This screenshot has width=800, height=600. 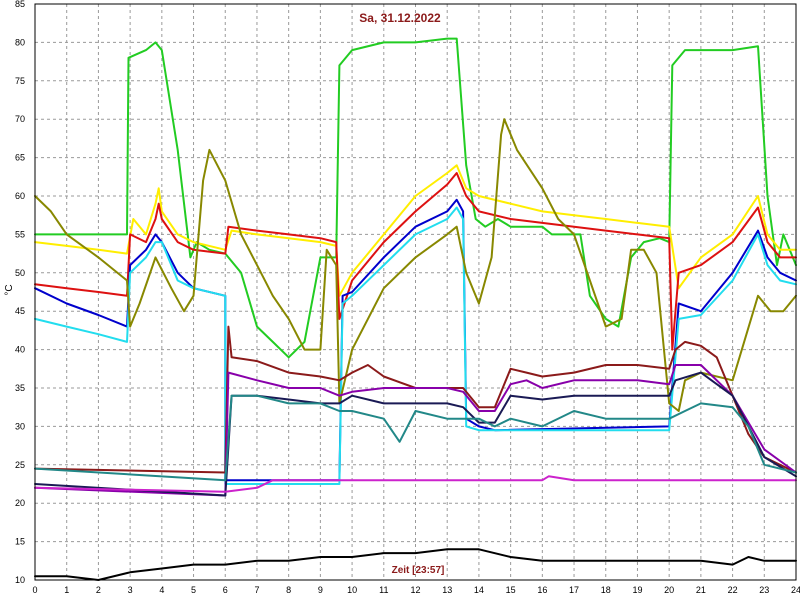 I want to click on y-tick-label: 60, so click(x=20, y=196).